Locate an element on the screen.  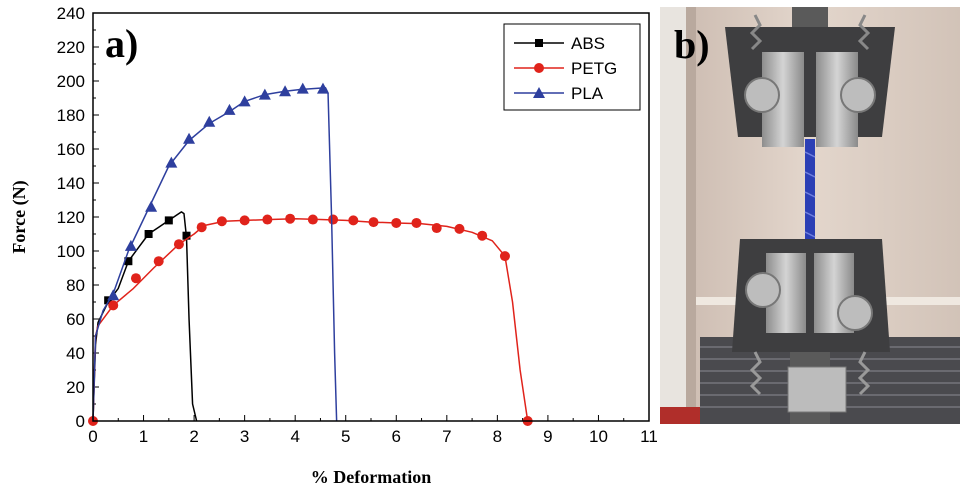
legend-frame is located at coordinates (572, 67).